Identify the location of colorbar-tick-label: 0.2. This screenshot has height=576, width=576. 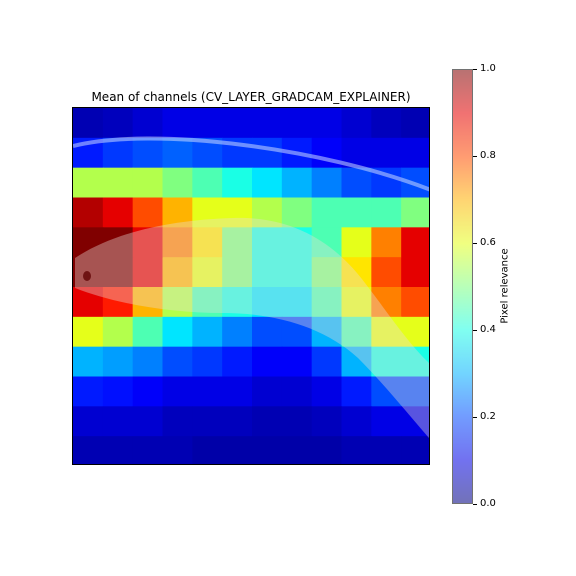
(488, 416).